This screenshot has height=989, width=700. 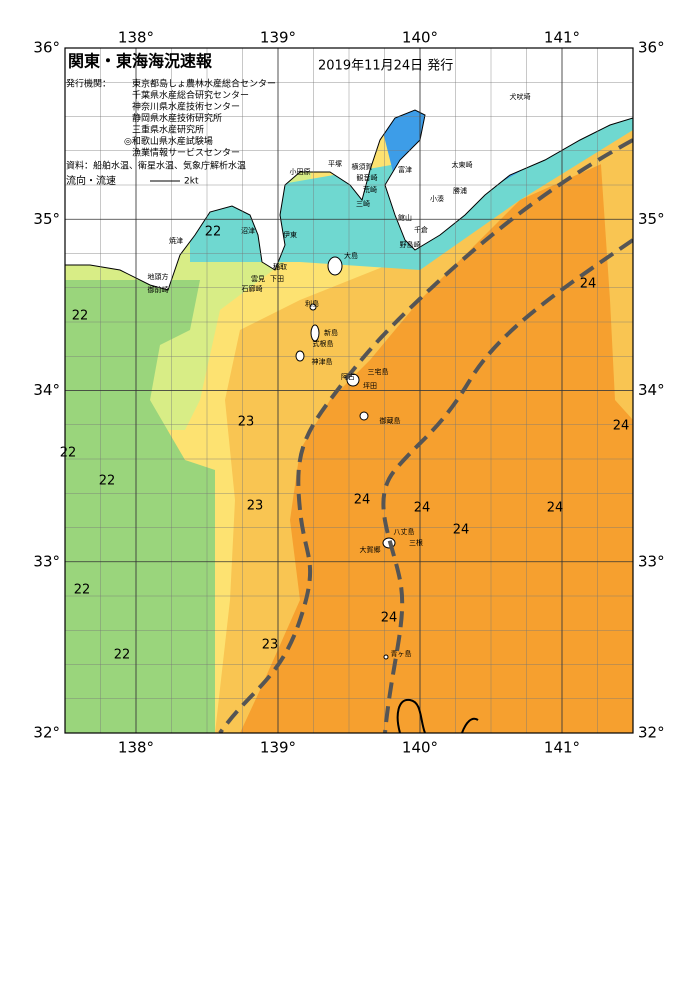 I want to click on place-name: 石廊崎, so click(x=252, y=288).